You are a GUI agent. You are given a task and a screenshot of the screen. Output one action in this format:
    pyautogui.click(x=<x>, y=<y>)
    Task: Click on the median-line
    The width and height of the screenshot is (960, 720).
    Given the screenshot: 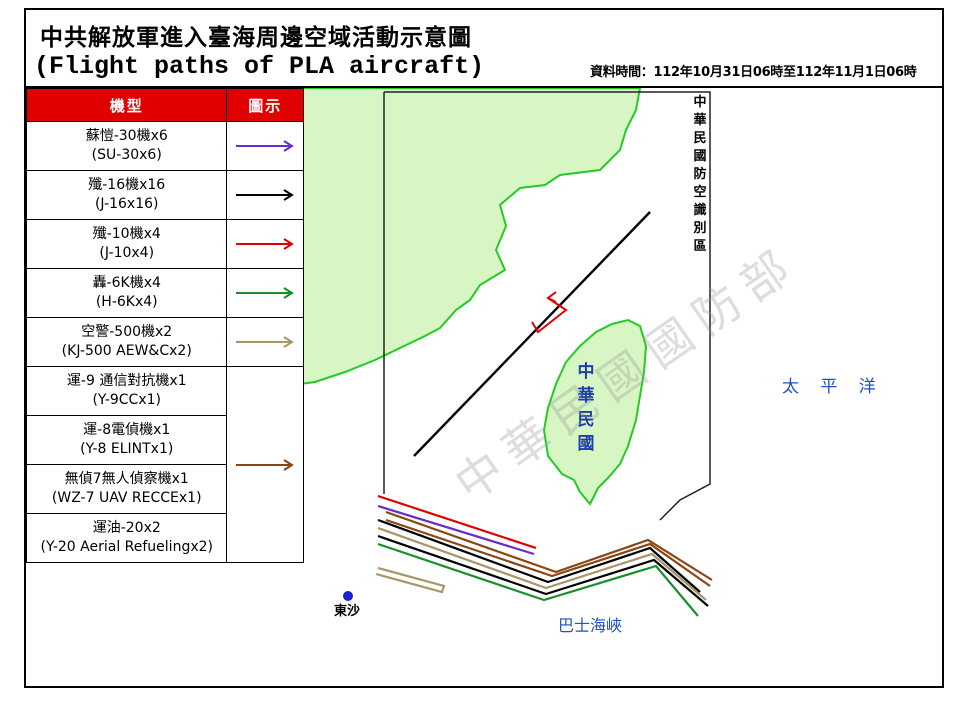 What is the action you would take?
    pyautogui.click(x=532, y=334)
    